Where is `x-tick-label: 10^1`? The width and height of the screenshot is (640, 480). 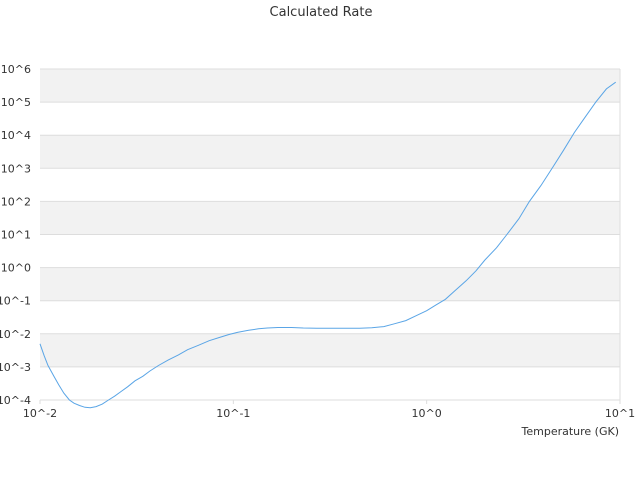
x-tick-label: 10^1 is located at coordinates (620, 413).